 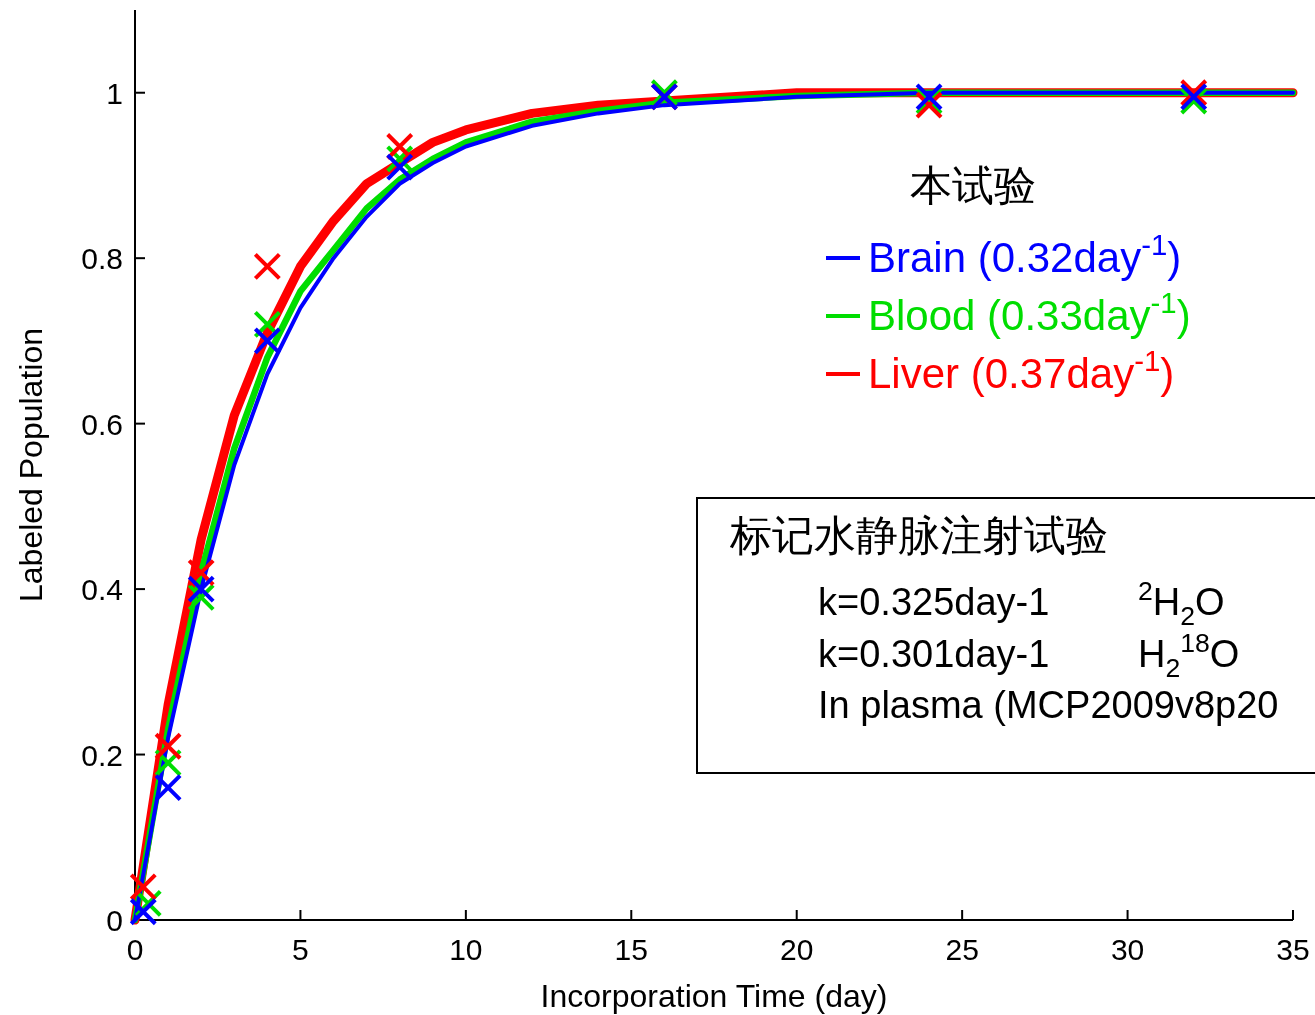 I want to click on y-axis-title: Labeled Population, so click(x=31, y=465).